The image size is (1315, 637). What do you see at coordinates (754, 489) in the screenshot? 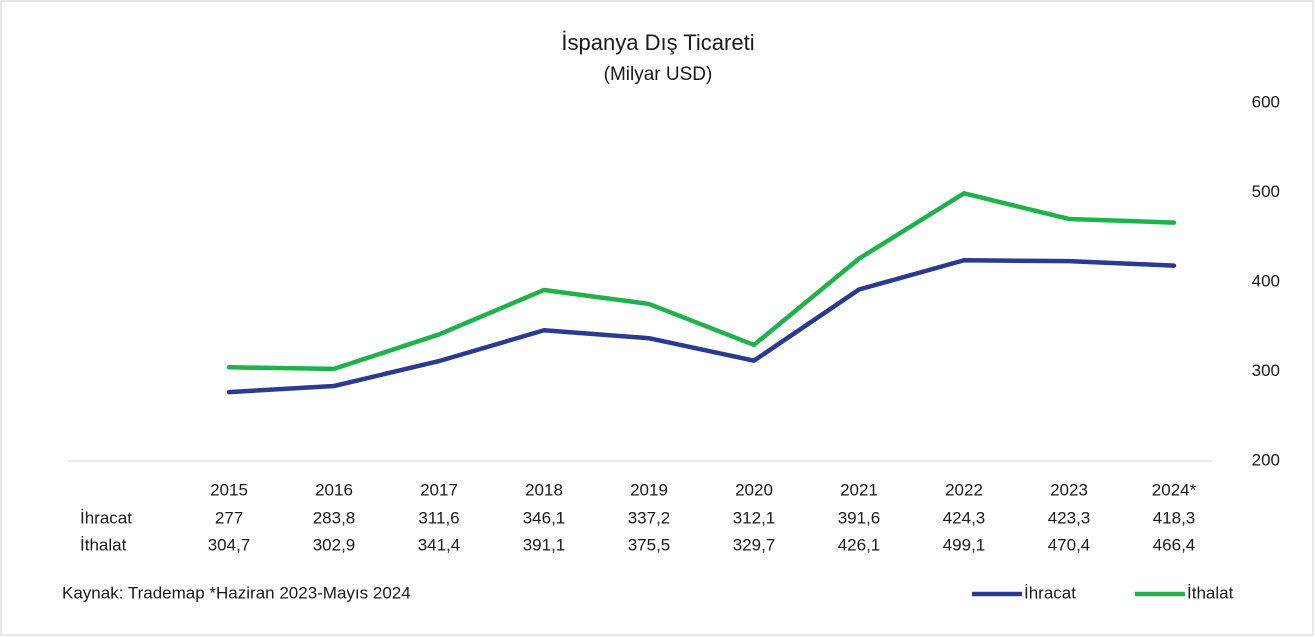
I see `x-tick-label: 2020` at bounding box center [754, 489].